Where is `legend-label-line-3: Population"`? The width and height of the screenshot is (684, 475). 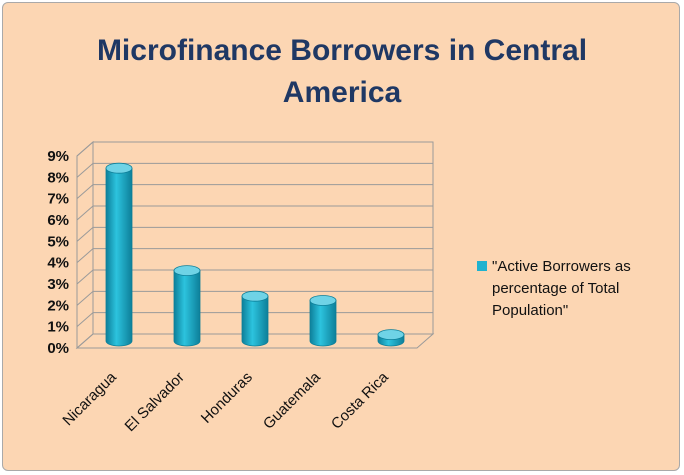 legend-label-line-3: Population" is located at coordinates (530, 310).